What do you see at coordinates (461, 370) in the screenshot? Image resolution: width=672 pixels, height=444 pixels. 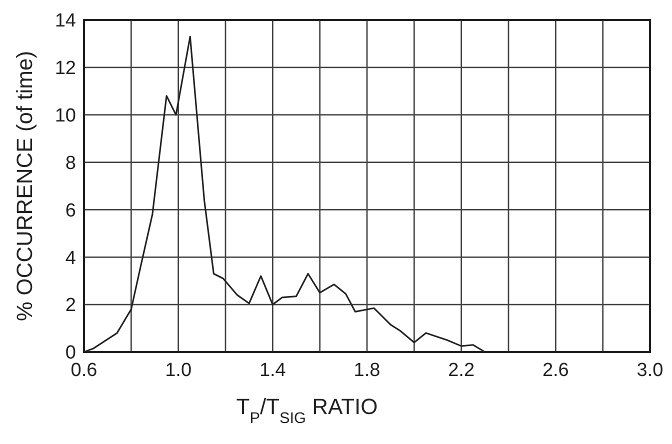 I see `x-tick-label: 2.2` at bounding box center [461, 370].